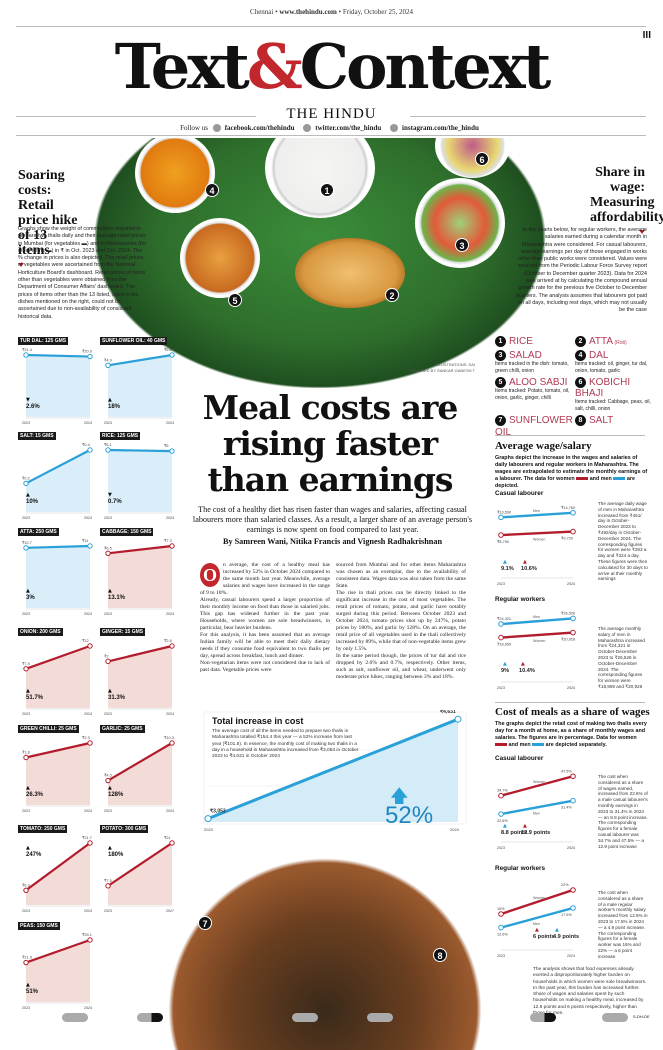  What do you see at coordinates (87, 352) in the screenshot?
I see `mini-value-label-2024: ₹20.9` at bounding box center [87, 352].